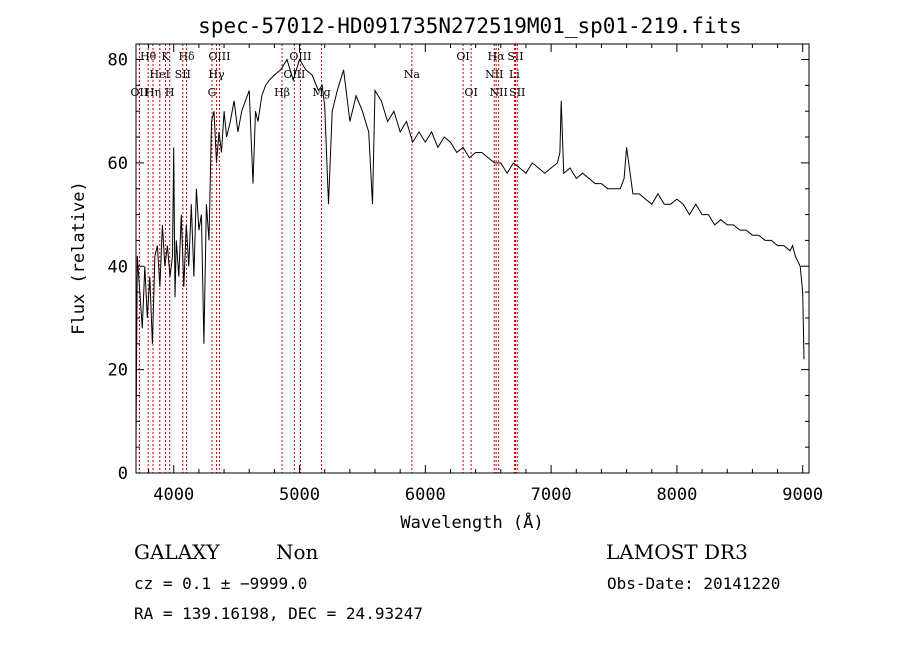 The image size is (900, 649). What do you see at coordinates (118, 267) in the screenshot?
I see `y-tick-label-2: 40` at bounding box center [118, 267].